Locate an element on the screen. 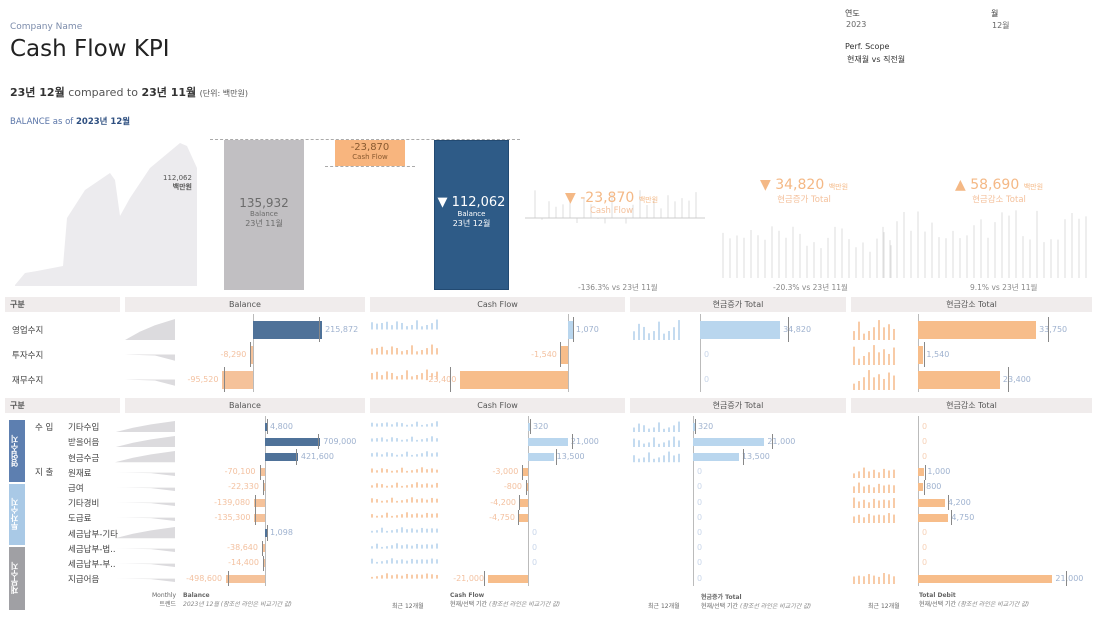  row-label: 받을어음 is located at coordinates (84, 443).